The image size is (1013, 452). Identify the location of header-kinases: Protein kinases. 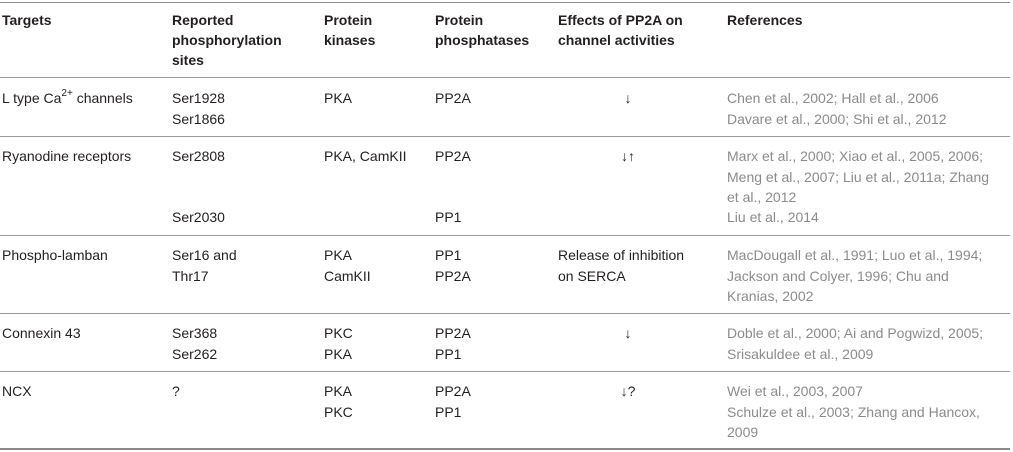
(350, 30).